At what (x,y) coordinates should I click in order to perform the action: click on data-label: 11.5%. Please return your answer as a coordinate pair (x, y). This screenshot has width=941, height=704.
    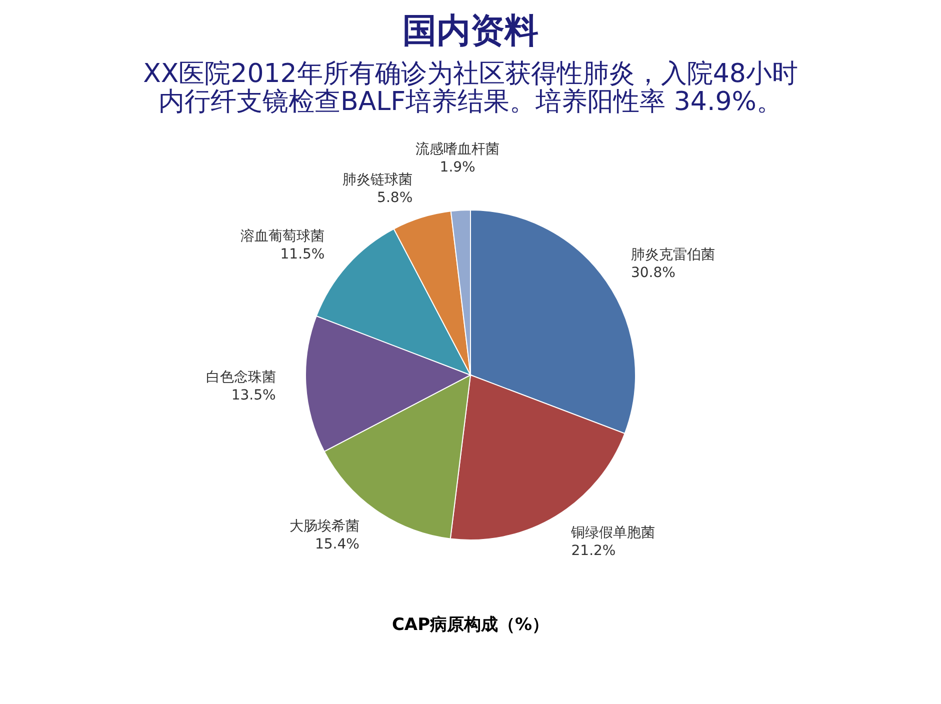
    Looking at the image, I should click on (302, 254).